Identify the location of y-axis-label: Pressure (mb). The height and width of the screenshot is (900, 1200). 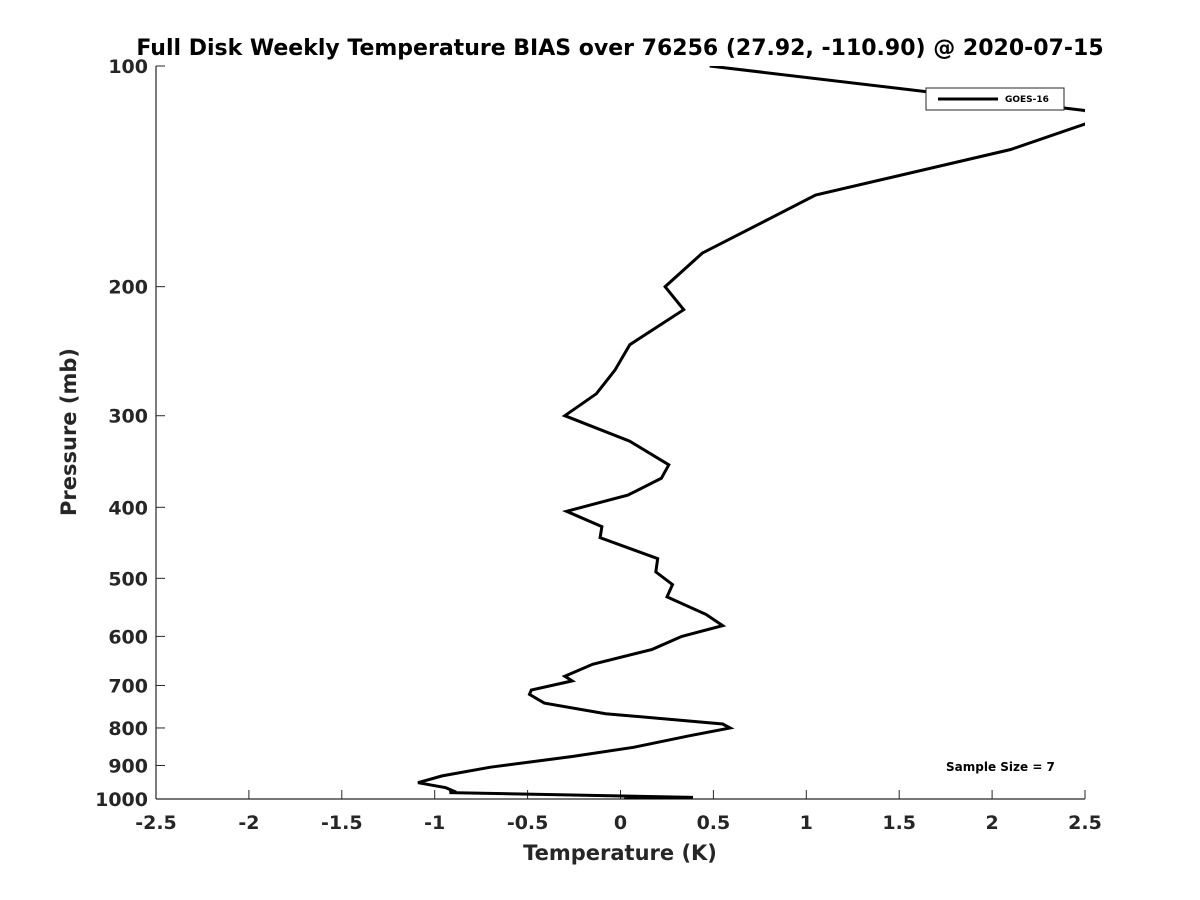
(69, 432).